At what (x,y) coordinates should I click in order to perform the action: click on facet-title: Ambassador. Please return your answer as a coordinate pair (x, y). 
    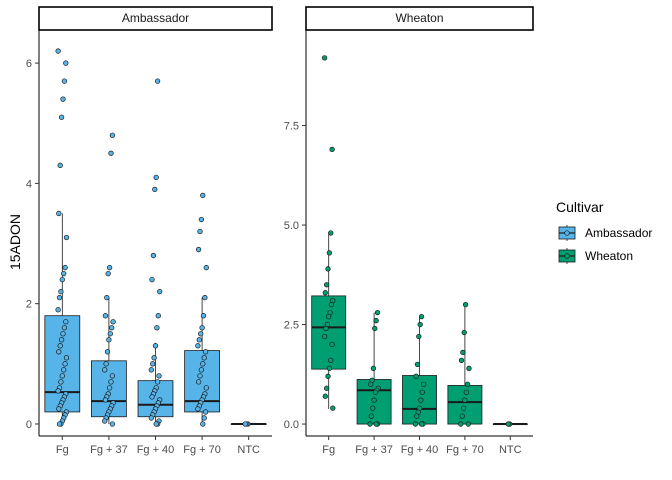
    Looking at the image, I should click on (155, 18).